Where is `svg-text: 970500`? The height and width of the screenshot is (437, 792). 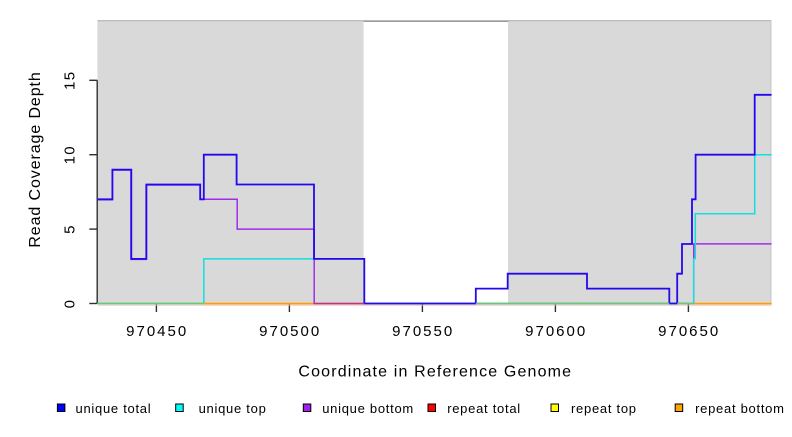 svg-text: 970500 is located at coordinates (290, 331).